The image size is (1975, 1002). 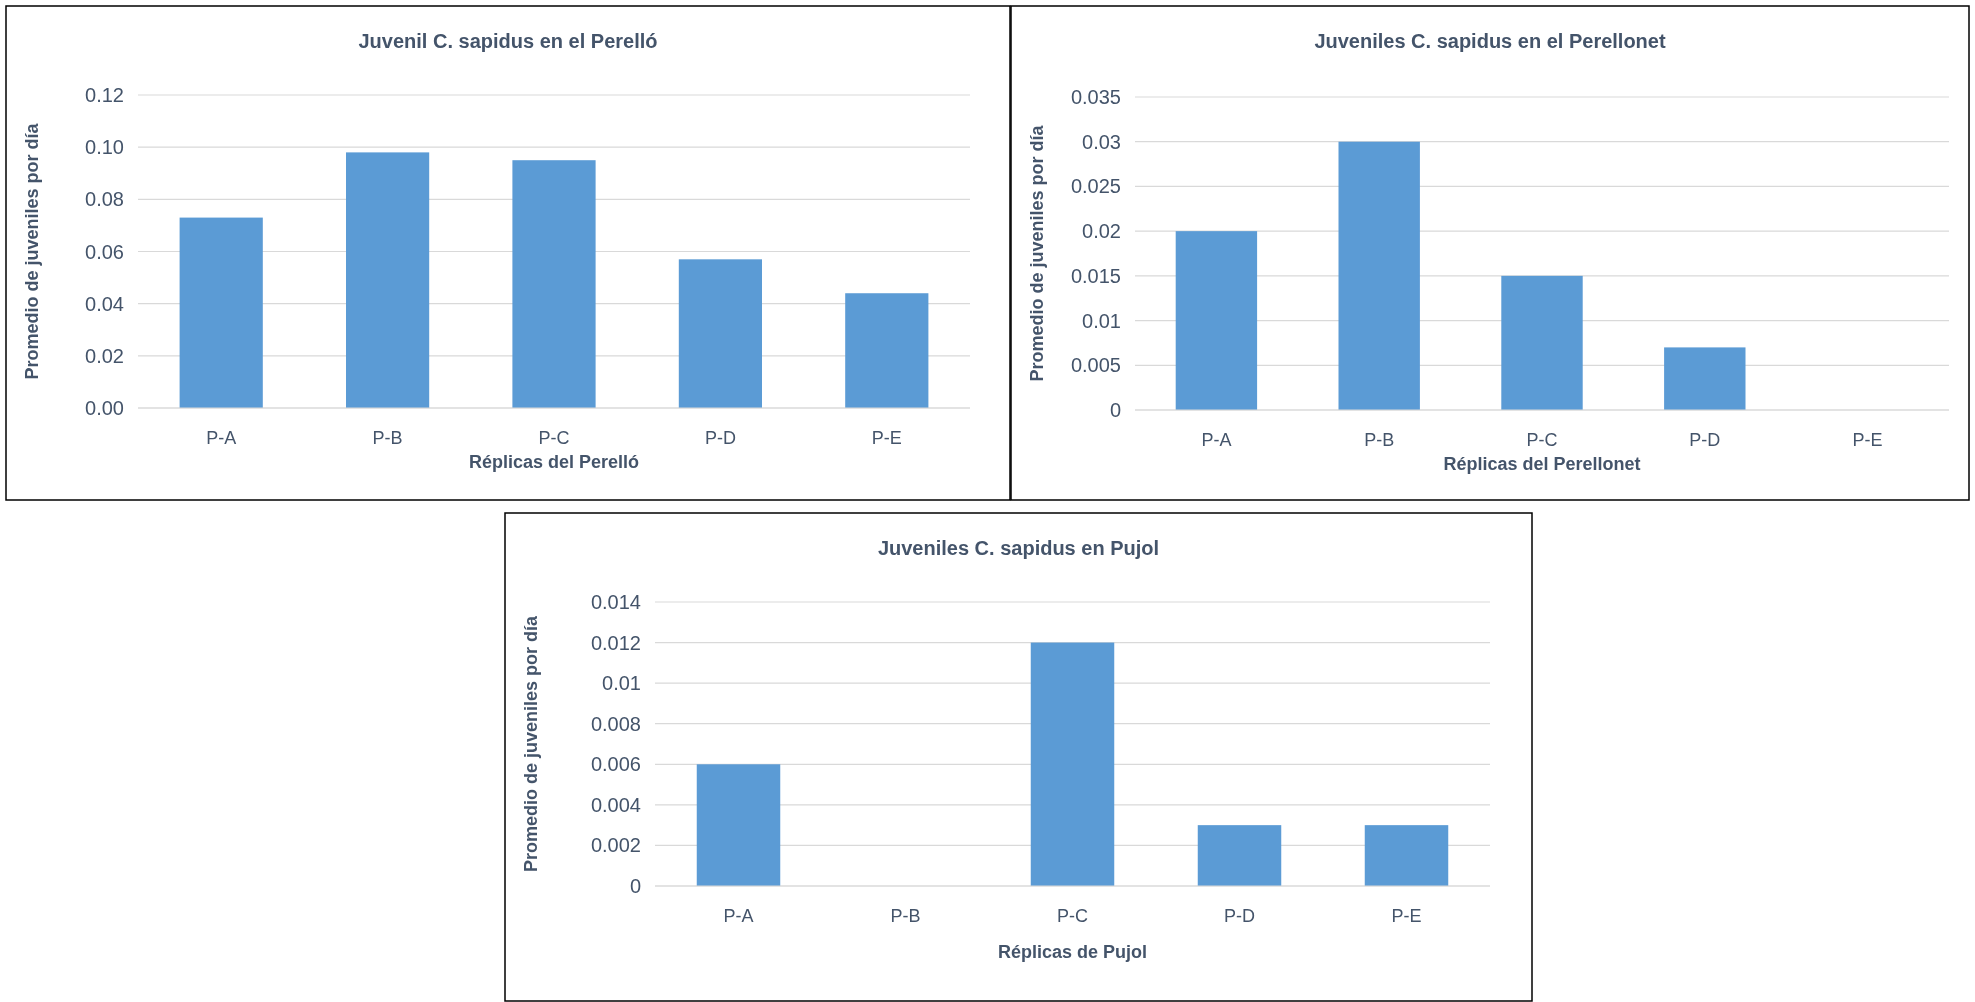 I want to click on y-tick-label: 0.08, so click(x=104, y=199).